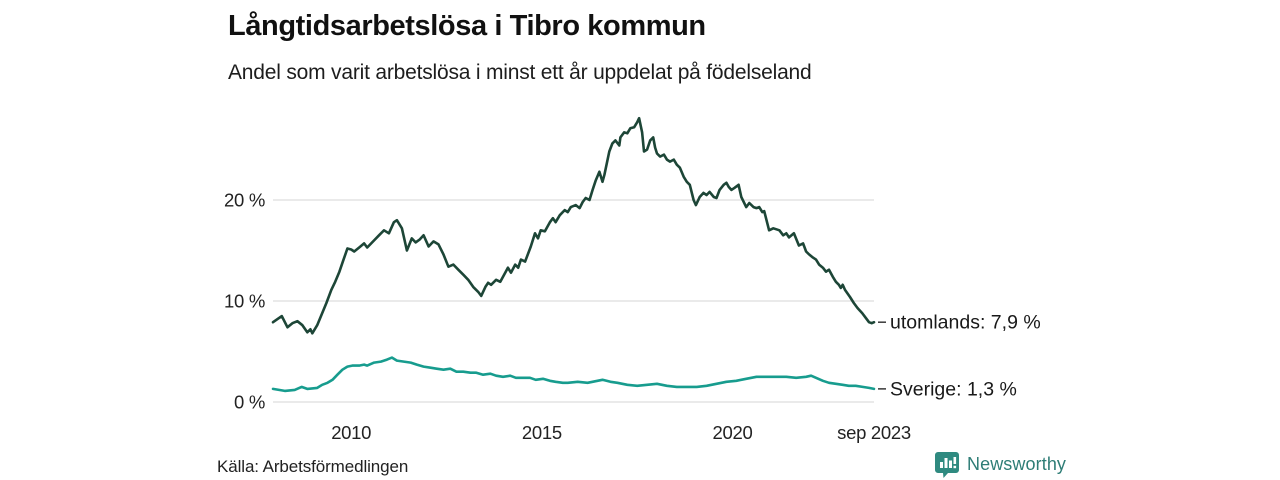 This screenshot has width=1280, height=480. I want to click on x-tick-label: 2020, so click(733, 432).